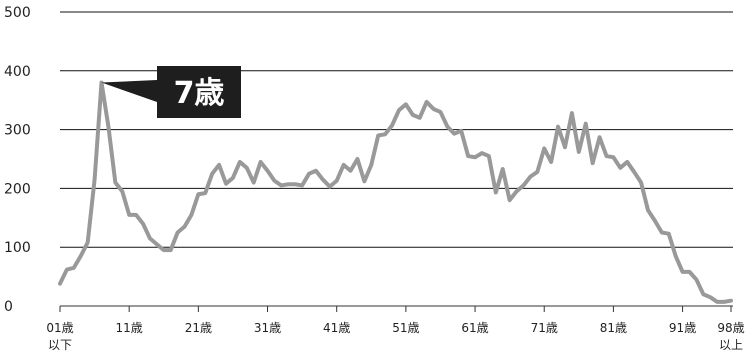  Describe the element at coordinates (8, 307) in the screenshot. I see `y-tick-label: 0` at that location.